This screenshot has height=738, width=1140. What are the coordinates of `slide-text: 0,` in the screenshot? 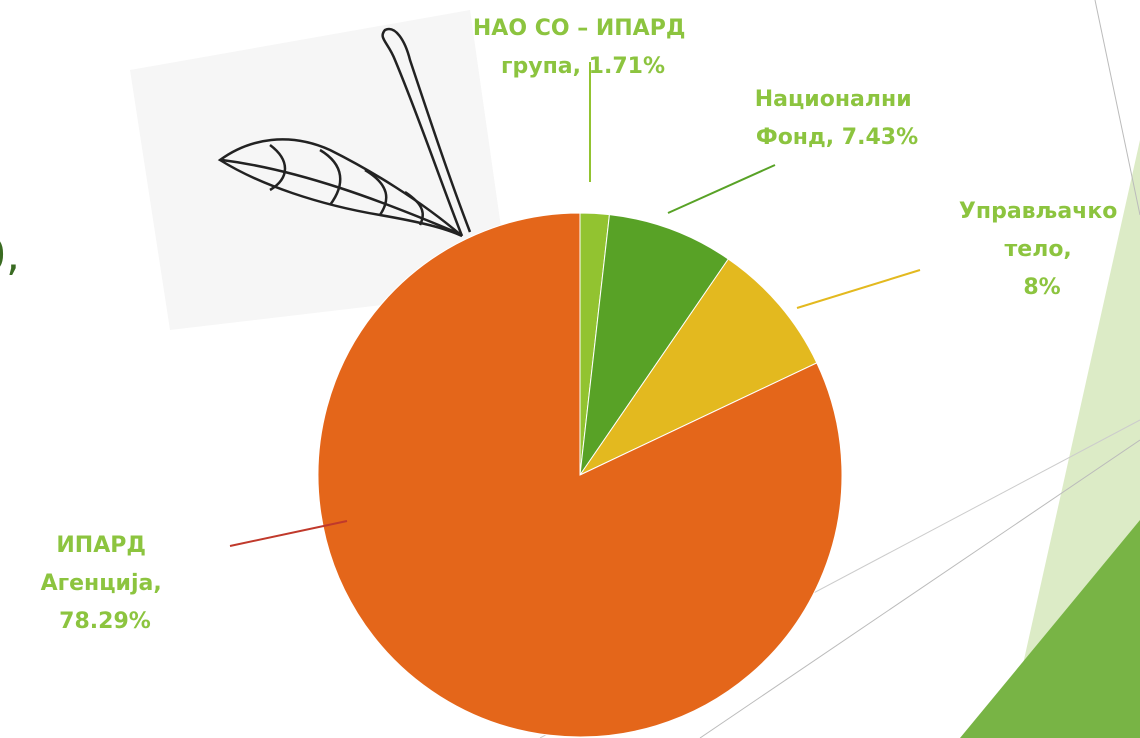 It's located at (10, 255).